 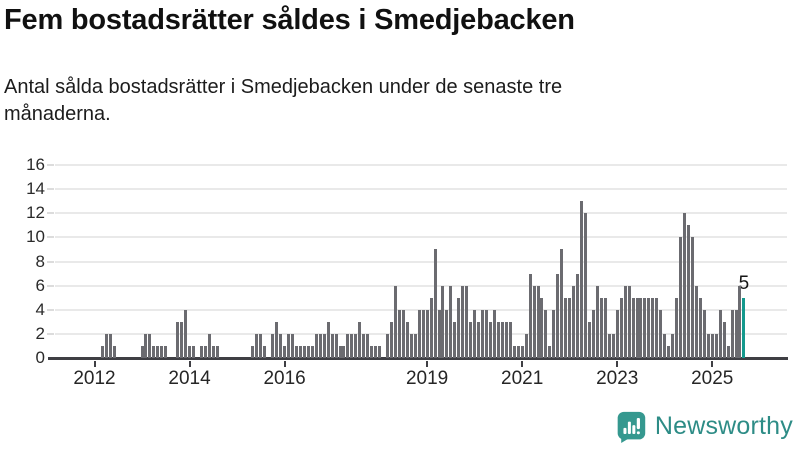 I want to click on x-axis-tick-2019, so click(x=427, y=364).